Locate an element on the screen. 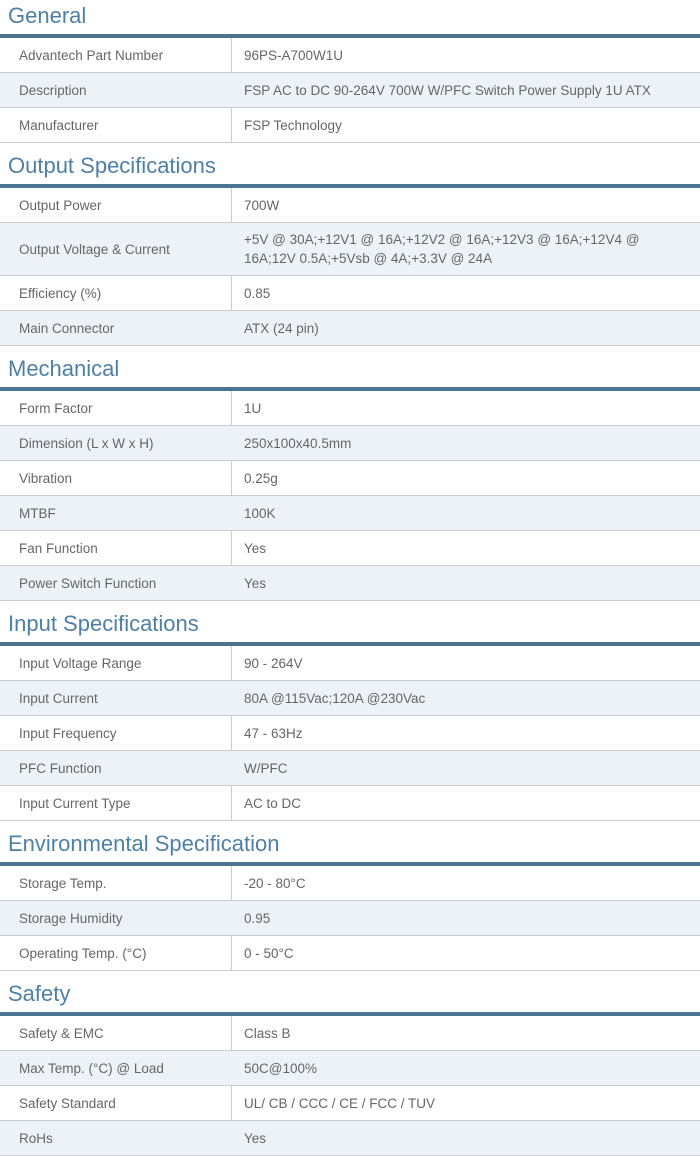 The width and height of the screenshot is (700, 1156). section-title: Output Specifications is located at coordinates (112, 165).